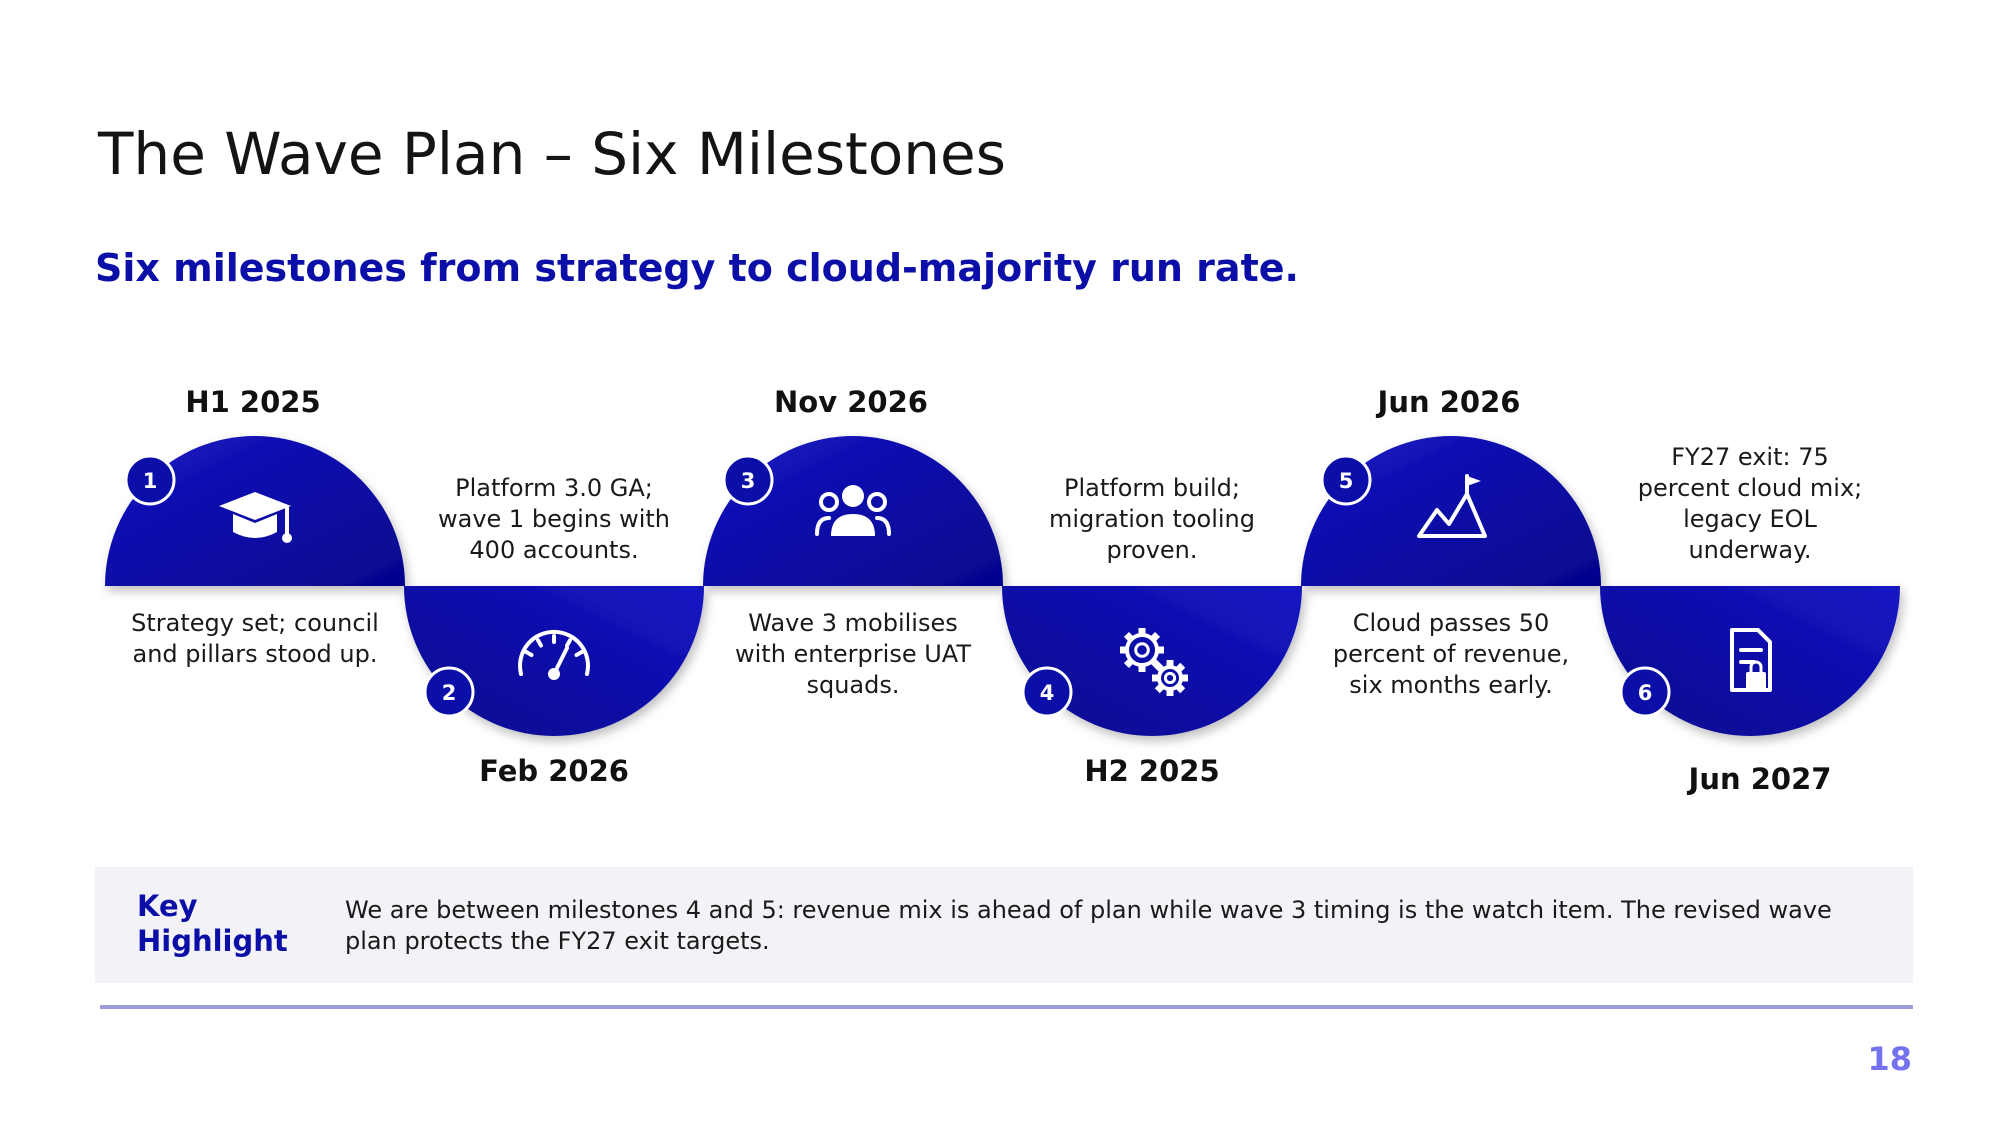 The width and height of the screenshot is (2001, 1125). I want to click on team-icon, so click(853, 510).